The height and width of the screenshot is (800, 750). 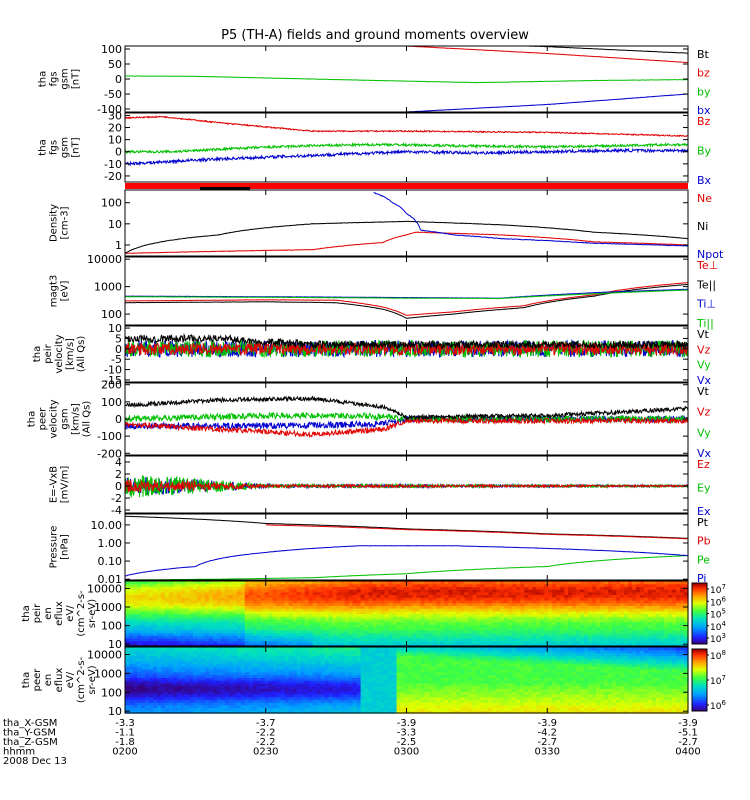 I want to click on legend-label-Ex: Ex, so click(x=704, y=511).